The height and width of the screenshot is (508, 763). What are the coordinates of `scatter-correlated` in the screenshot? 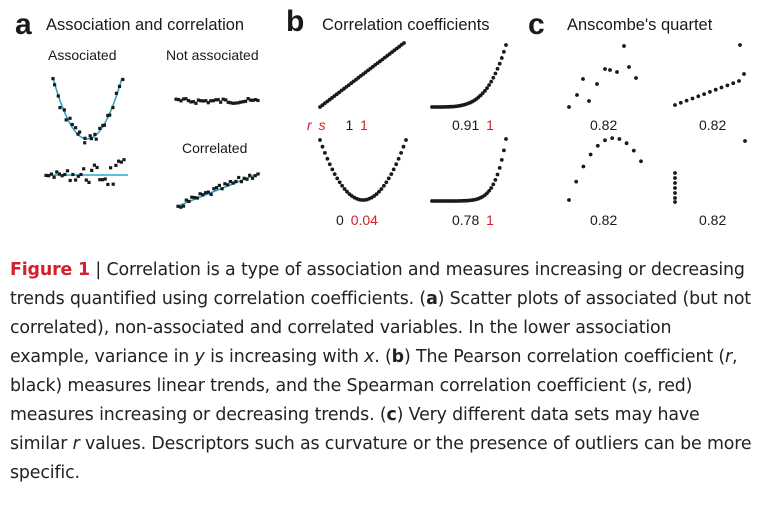 It's located at (218, 190).